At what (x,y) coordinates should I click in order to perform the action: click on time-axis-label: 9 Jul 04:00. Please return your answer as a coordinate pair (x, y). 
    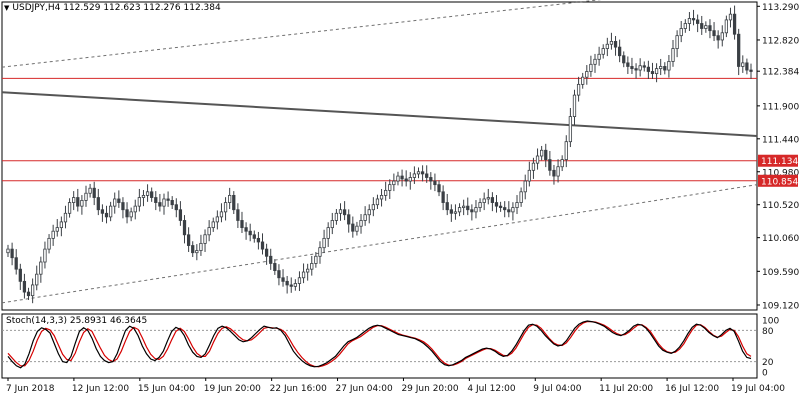
    Looking at the image, I should click on (557, 389).